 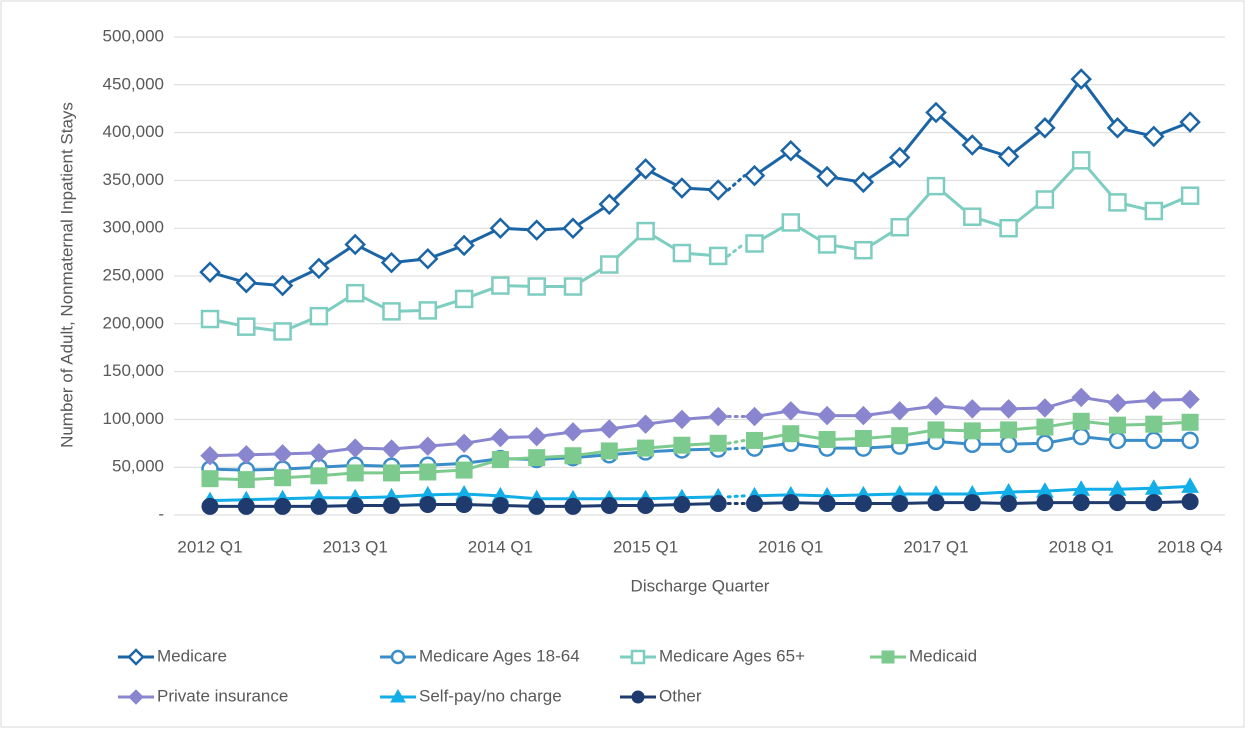 I want to click on legend-label: Medicaid, so click(x=943, y=655).